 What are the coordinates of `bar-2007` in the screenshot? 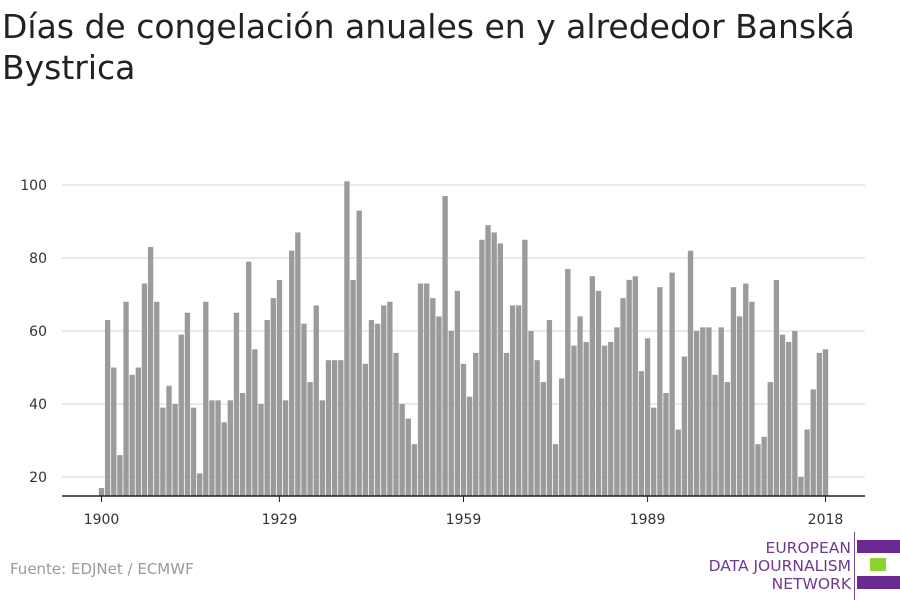 It's located at (758, 470).